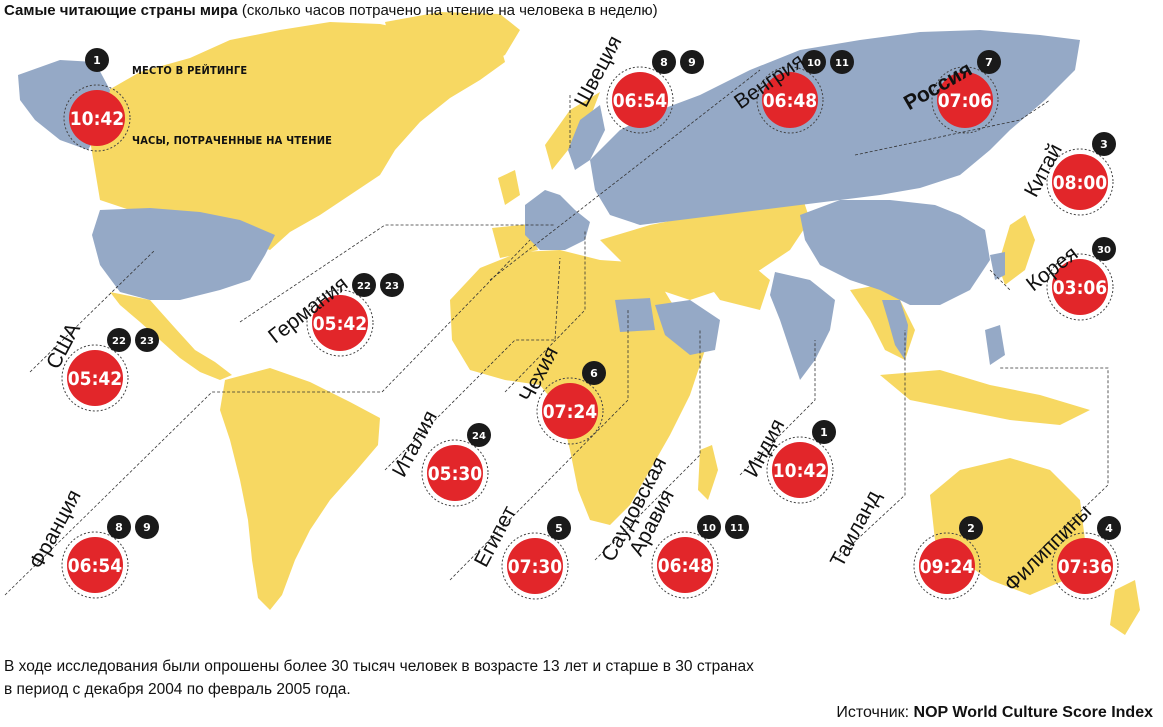 The width and height of the screenshot is (1163, 727). What do you see at coordinates (705, 245) in the screenshot?
I see `land-middle-east` at bounding box center [705, 245].